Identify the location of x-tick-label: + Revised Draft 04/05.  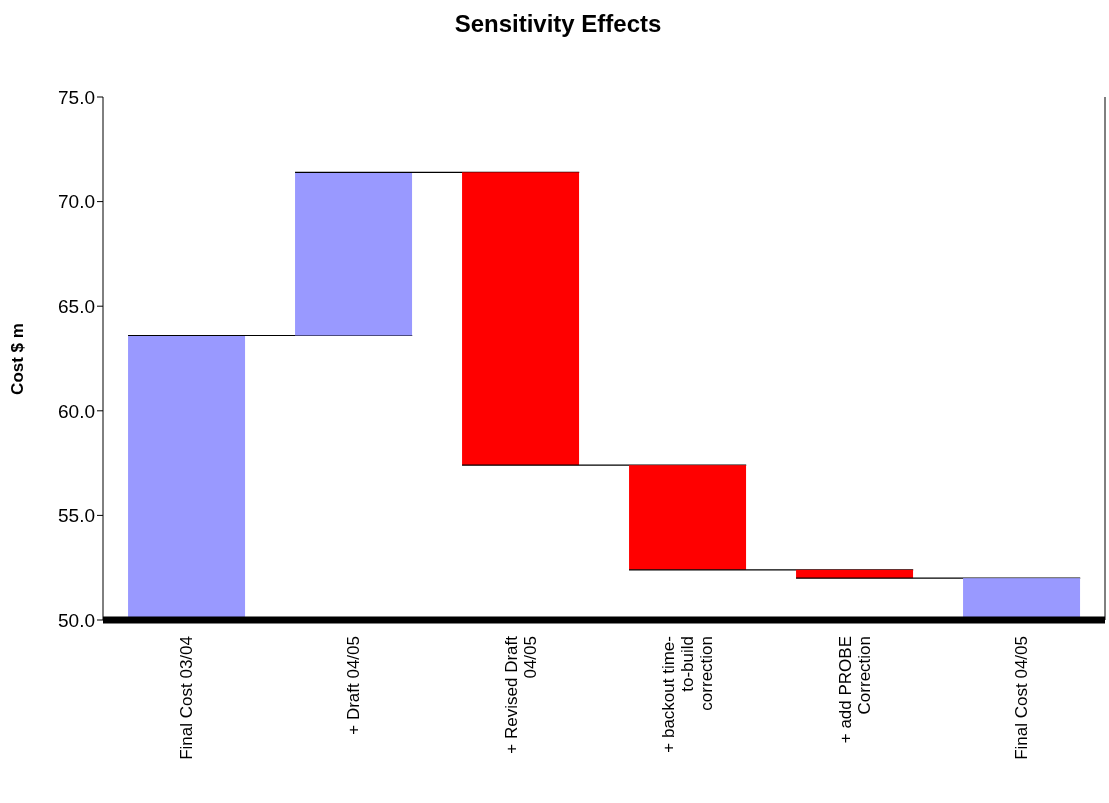
(520, 694).